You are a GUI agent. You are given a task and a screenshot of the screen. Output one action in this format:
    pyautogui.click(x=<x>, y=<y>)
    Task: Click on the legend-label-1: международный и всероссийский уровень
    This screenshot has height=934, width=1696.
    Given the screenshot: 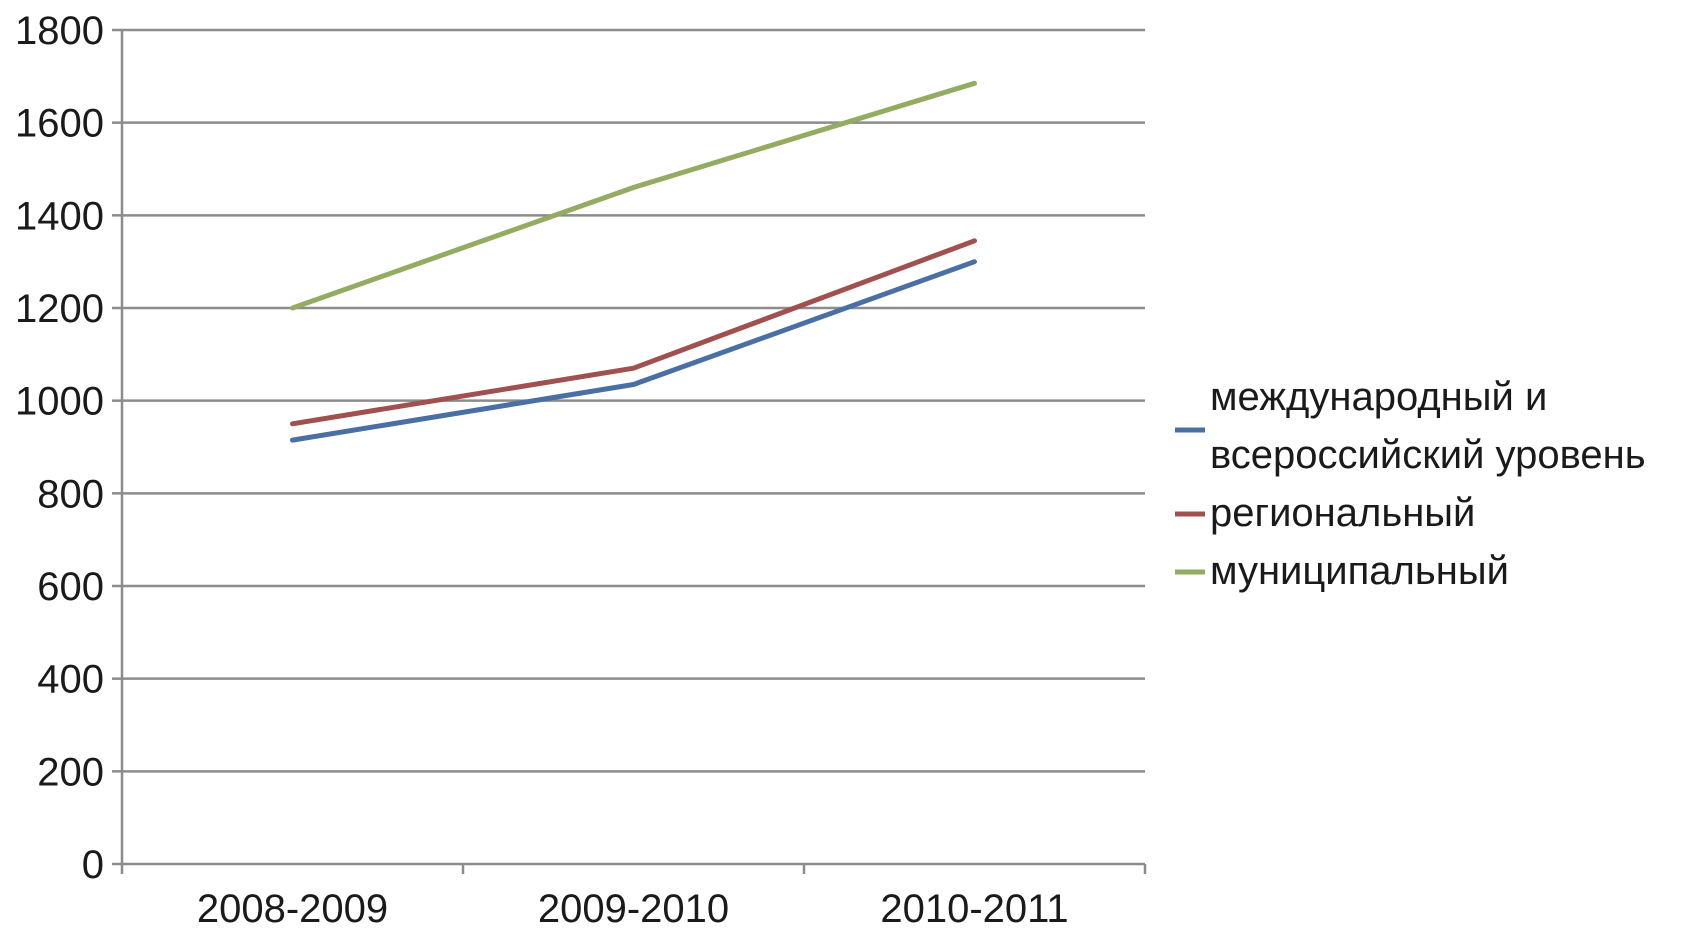 What is the action you would take?
    pyautogui.click(x=1428, y=426)
    